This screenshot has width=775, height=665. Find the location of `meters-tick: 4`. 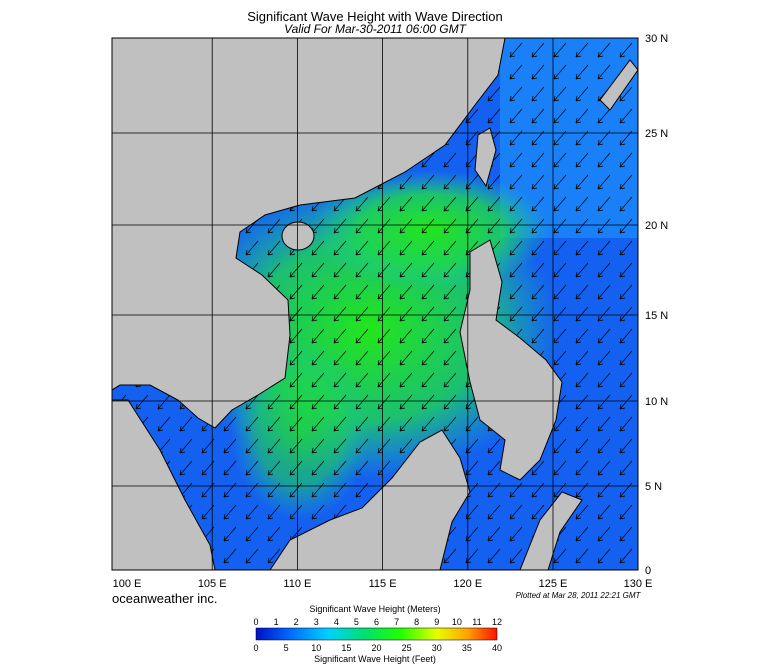

meters-tick: 4 is located at coordinates (336, 622).